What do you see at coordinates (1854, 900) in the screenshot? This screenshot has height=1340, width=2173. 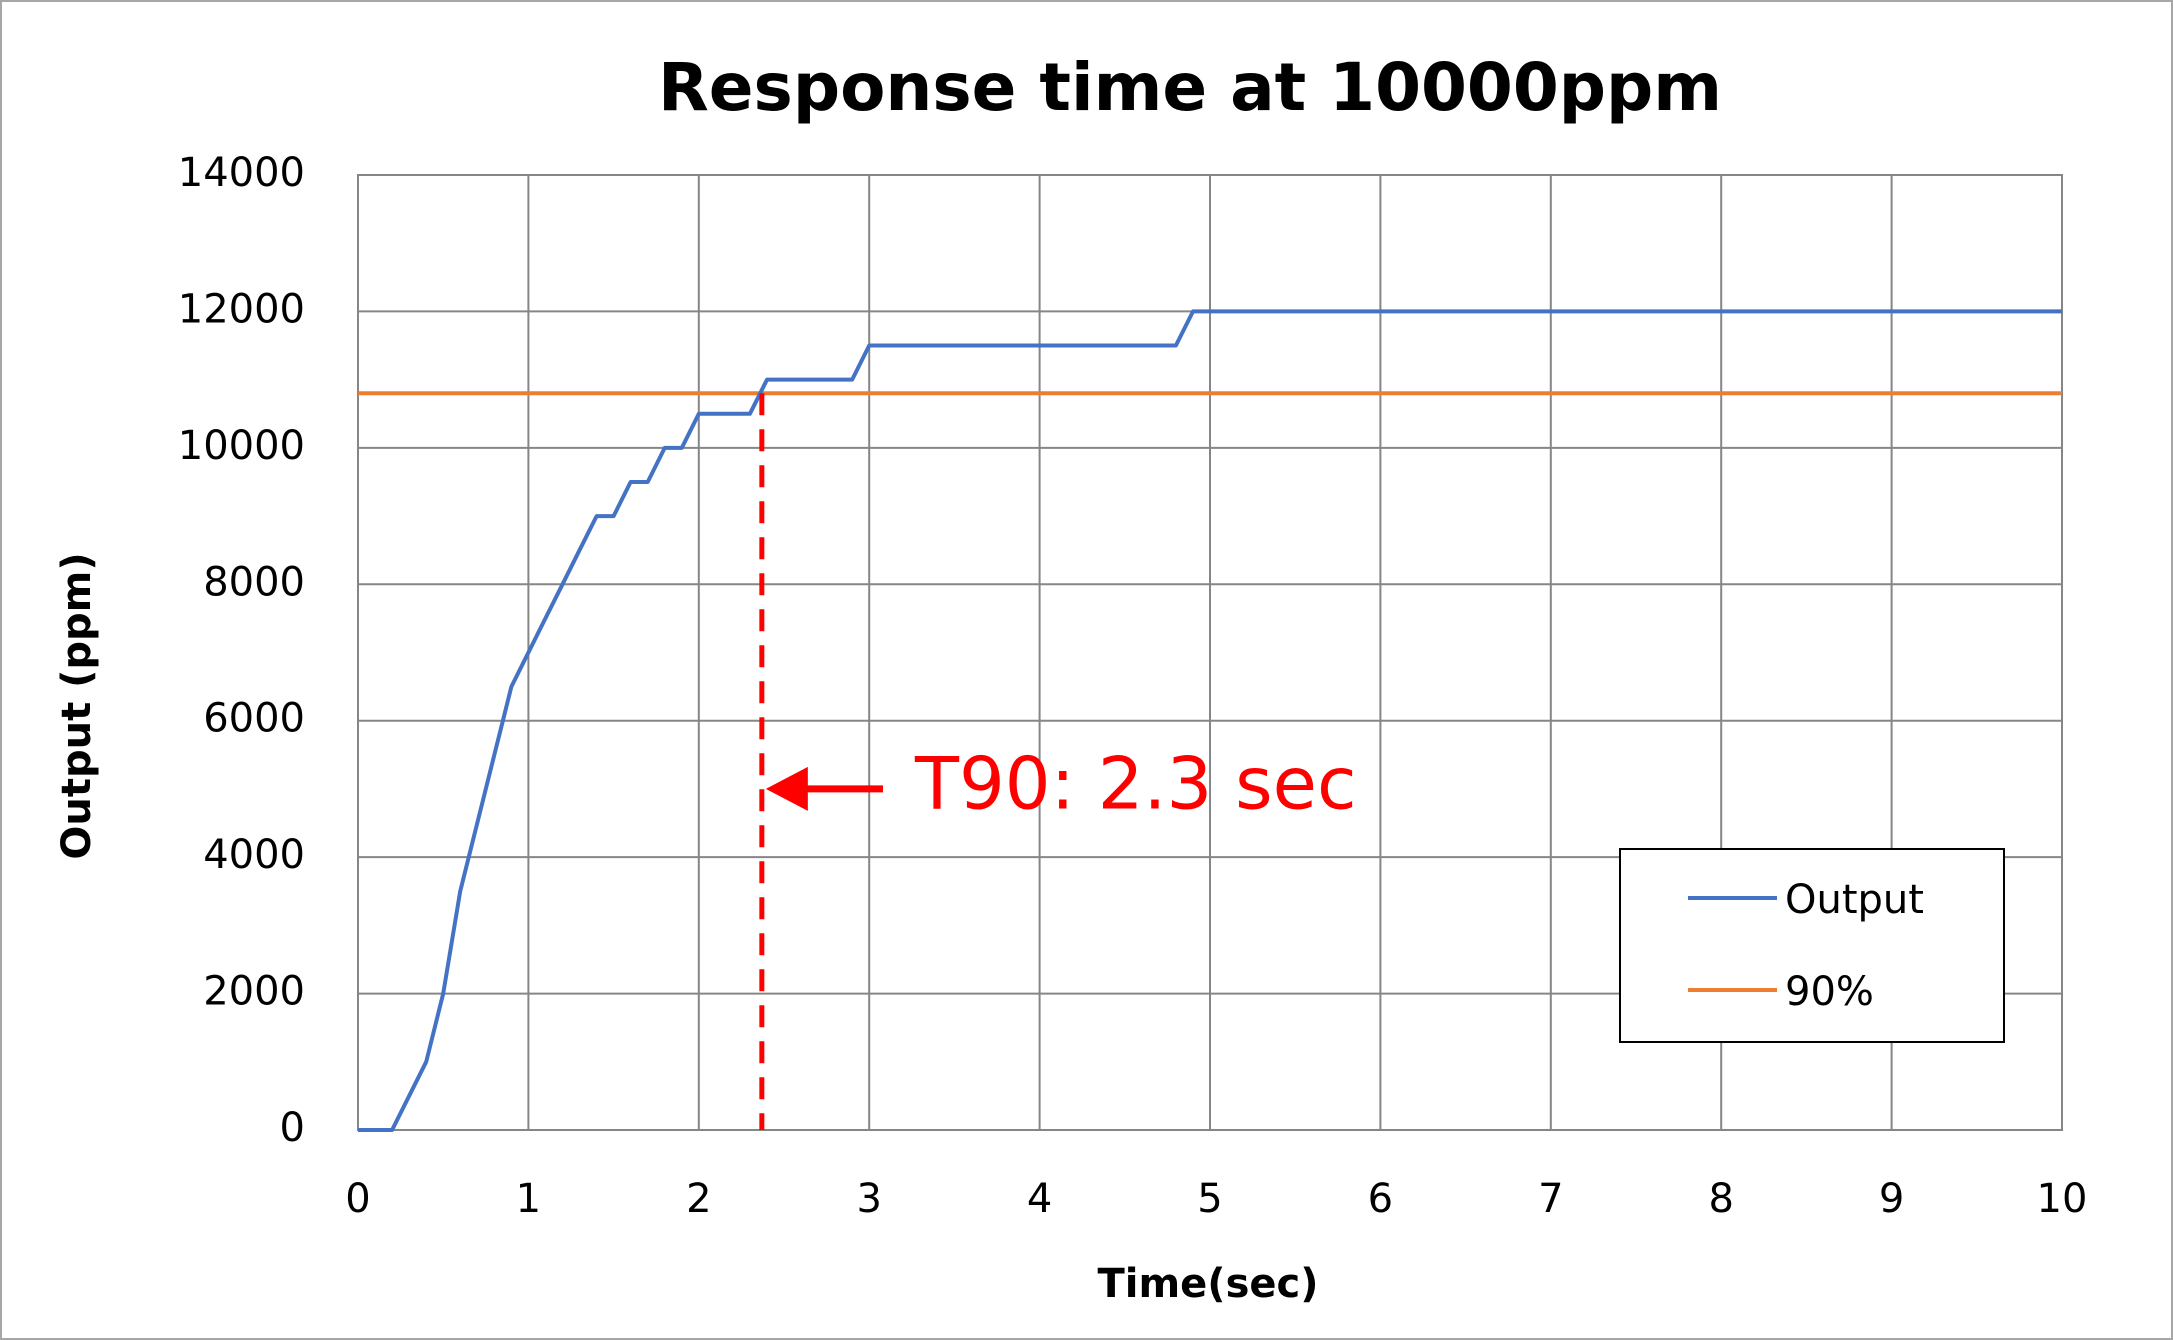 I see `legend-label-output: Output` at bounding box center [1854, 900].